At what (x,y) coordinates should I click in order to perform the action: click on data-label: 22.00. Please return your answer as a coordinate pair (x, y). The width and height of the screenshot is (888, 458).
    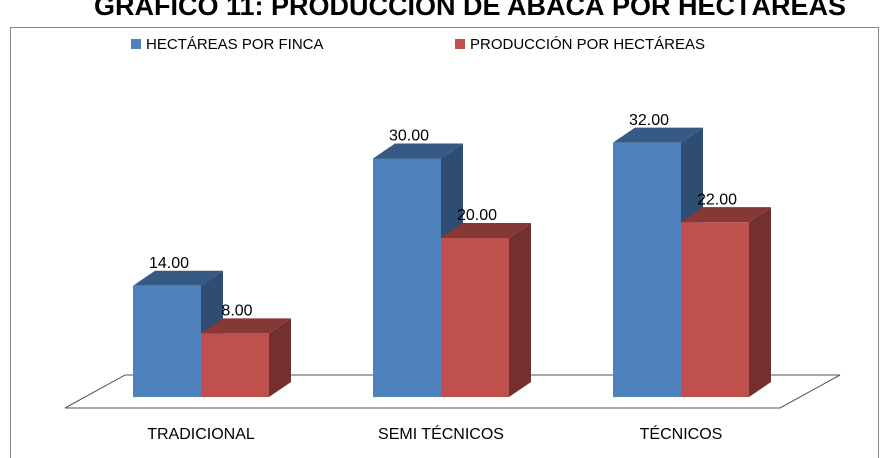
    Looking at the image, I should click on (717, 199).